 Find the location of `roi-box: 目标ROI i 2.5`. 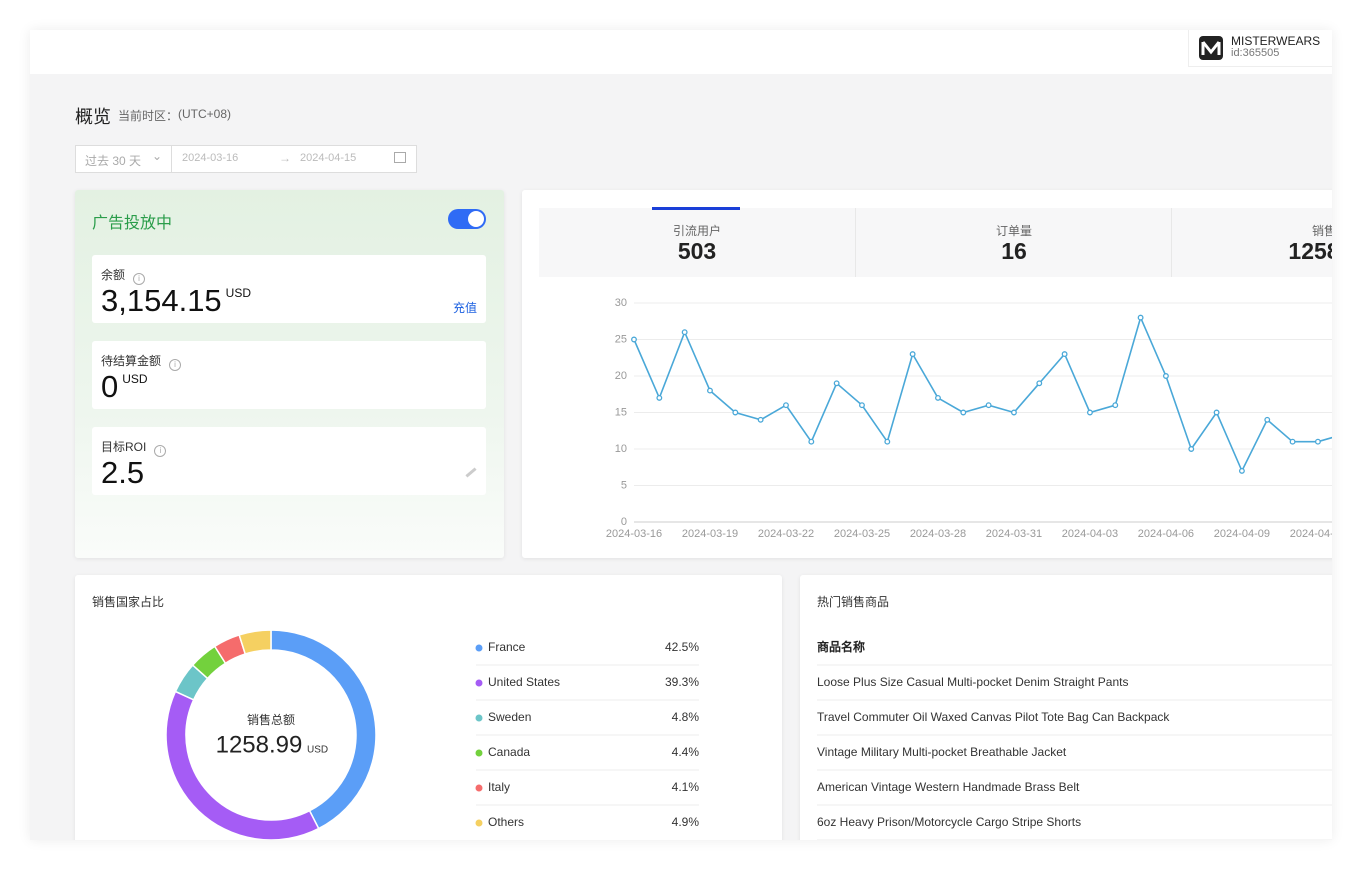

roi-box: 目标ROI i 2.5 is located at coordinates (289, 461).